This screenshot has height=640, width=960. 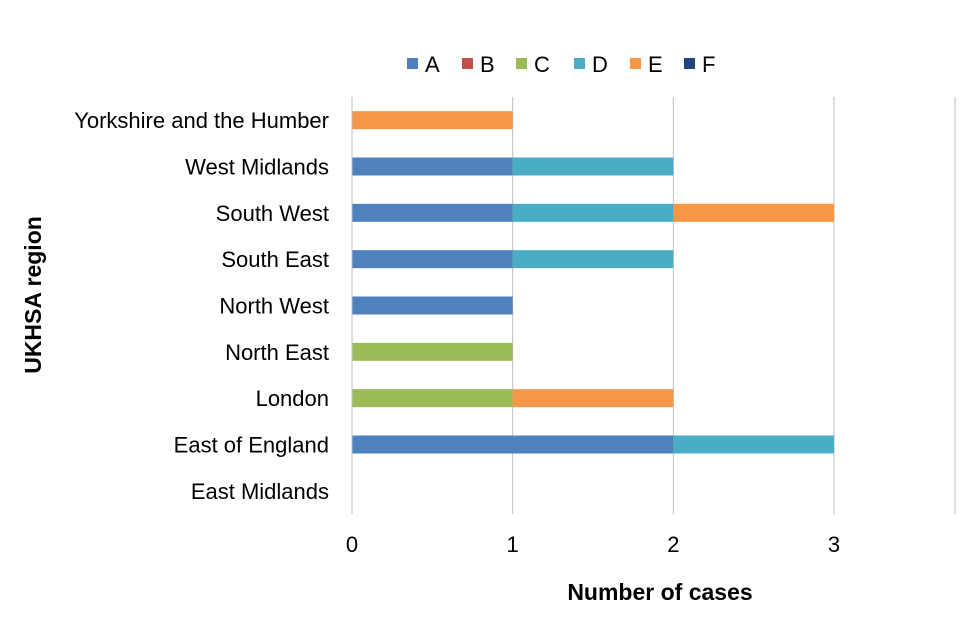 What do you see at coordinates (487, 64) in the screenshot?
I see `legend-label-B: B` at bounding box center [487, 64].